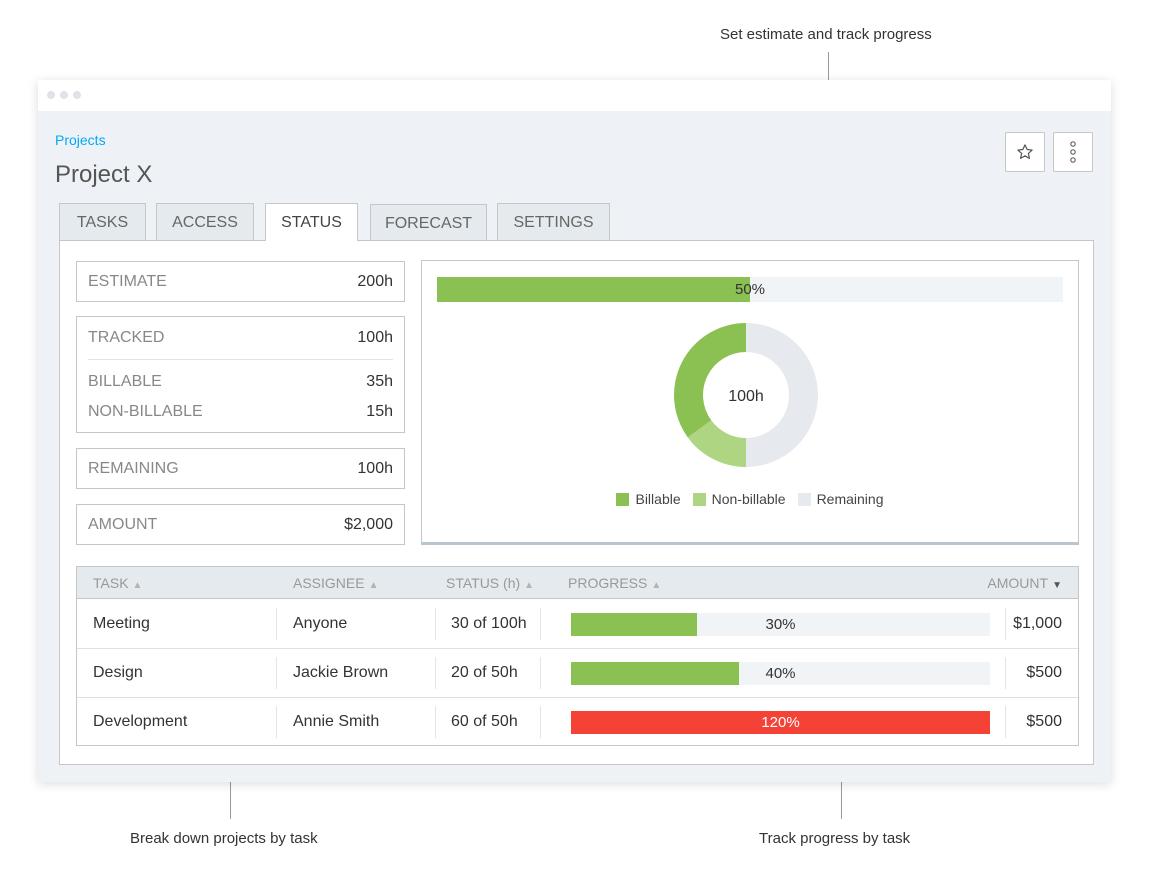 The width and height of the screenshot is (1150, 873). I want to click on remaining-card: REMAINING 100h, so click(240, 468).